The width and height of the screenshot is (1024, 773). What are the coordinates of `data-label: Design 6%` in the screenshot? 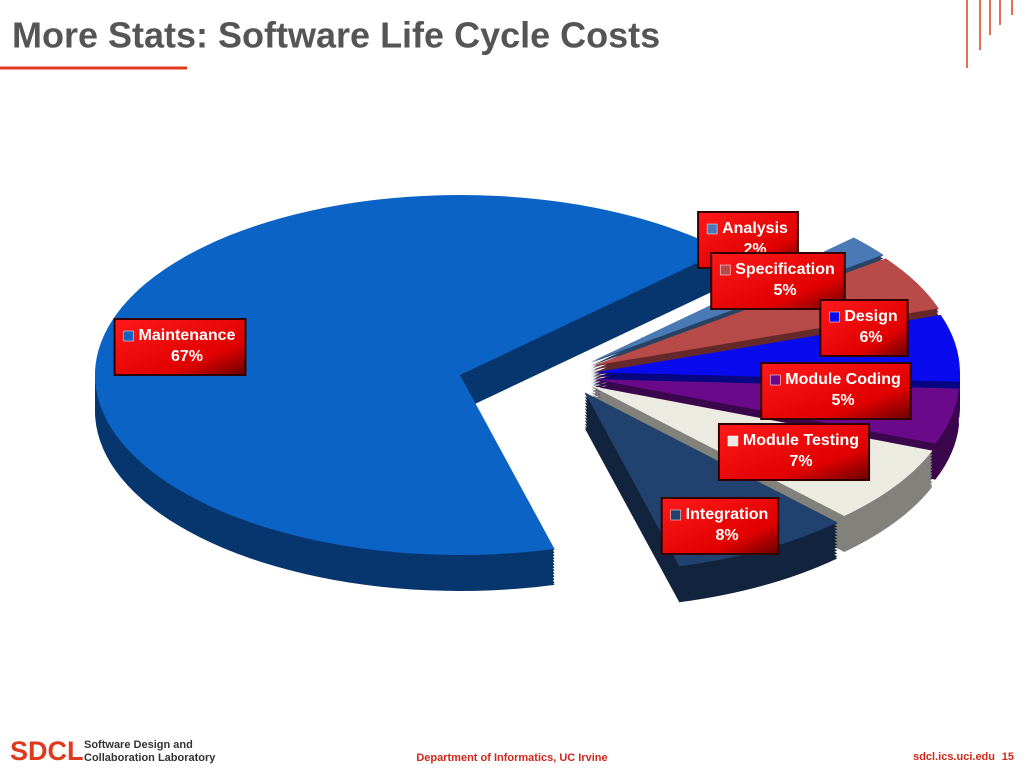 It's located at (864, 328).